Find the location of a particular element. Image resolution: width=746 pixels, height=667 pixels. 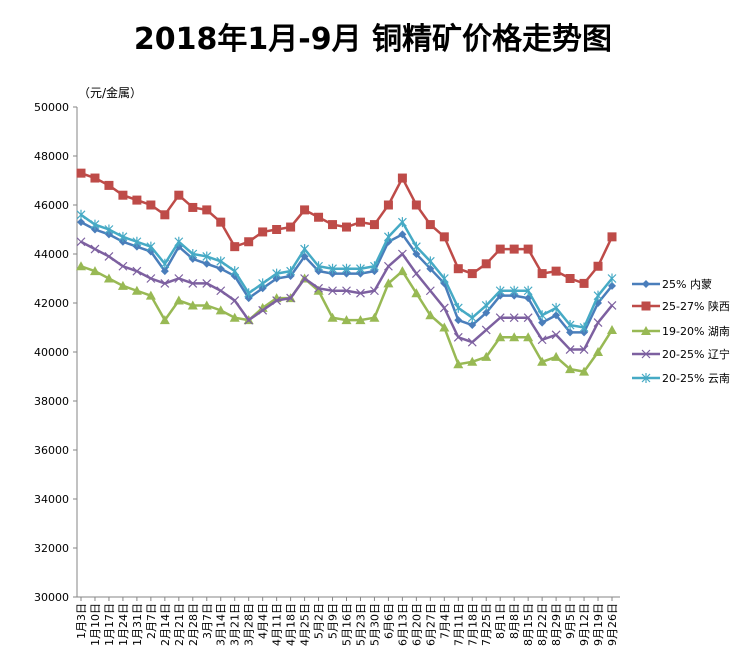

x-tick-label: 4月4日 is located at coordinates (263, 621).